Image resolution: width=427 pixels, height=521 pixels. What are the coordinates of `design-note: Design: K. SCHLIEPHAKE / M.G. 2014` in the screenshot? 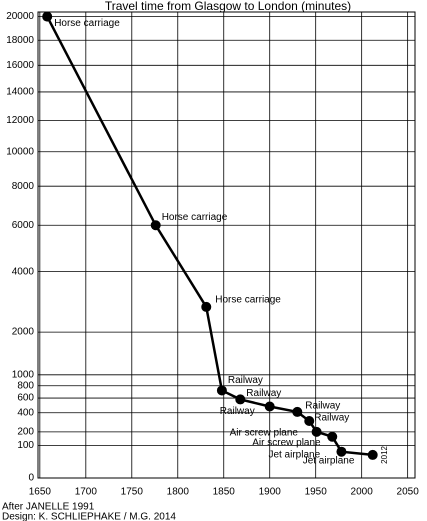 It's located at (89, 516).